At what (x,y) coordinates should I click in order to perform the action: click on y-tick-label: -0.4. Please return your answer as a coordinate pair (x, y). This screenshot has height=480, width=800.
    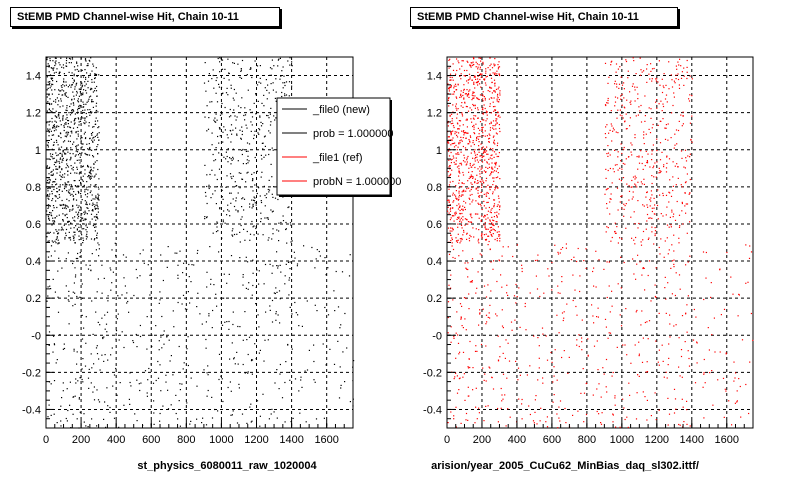
    Looking at the image, I should click on (432, 410).